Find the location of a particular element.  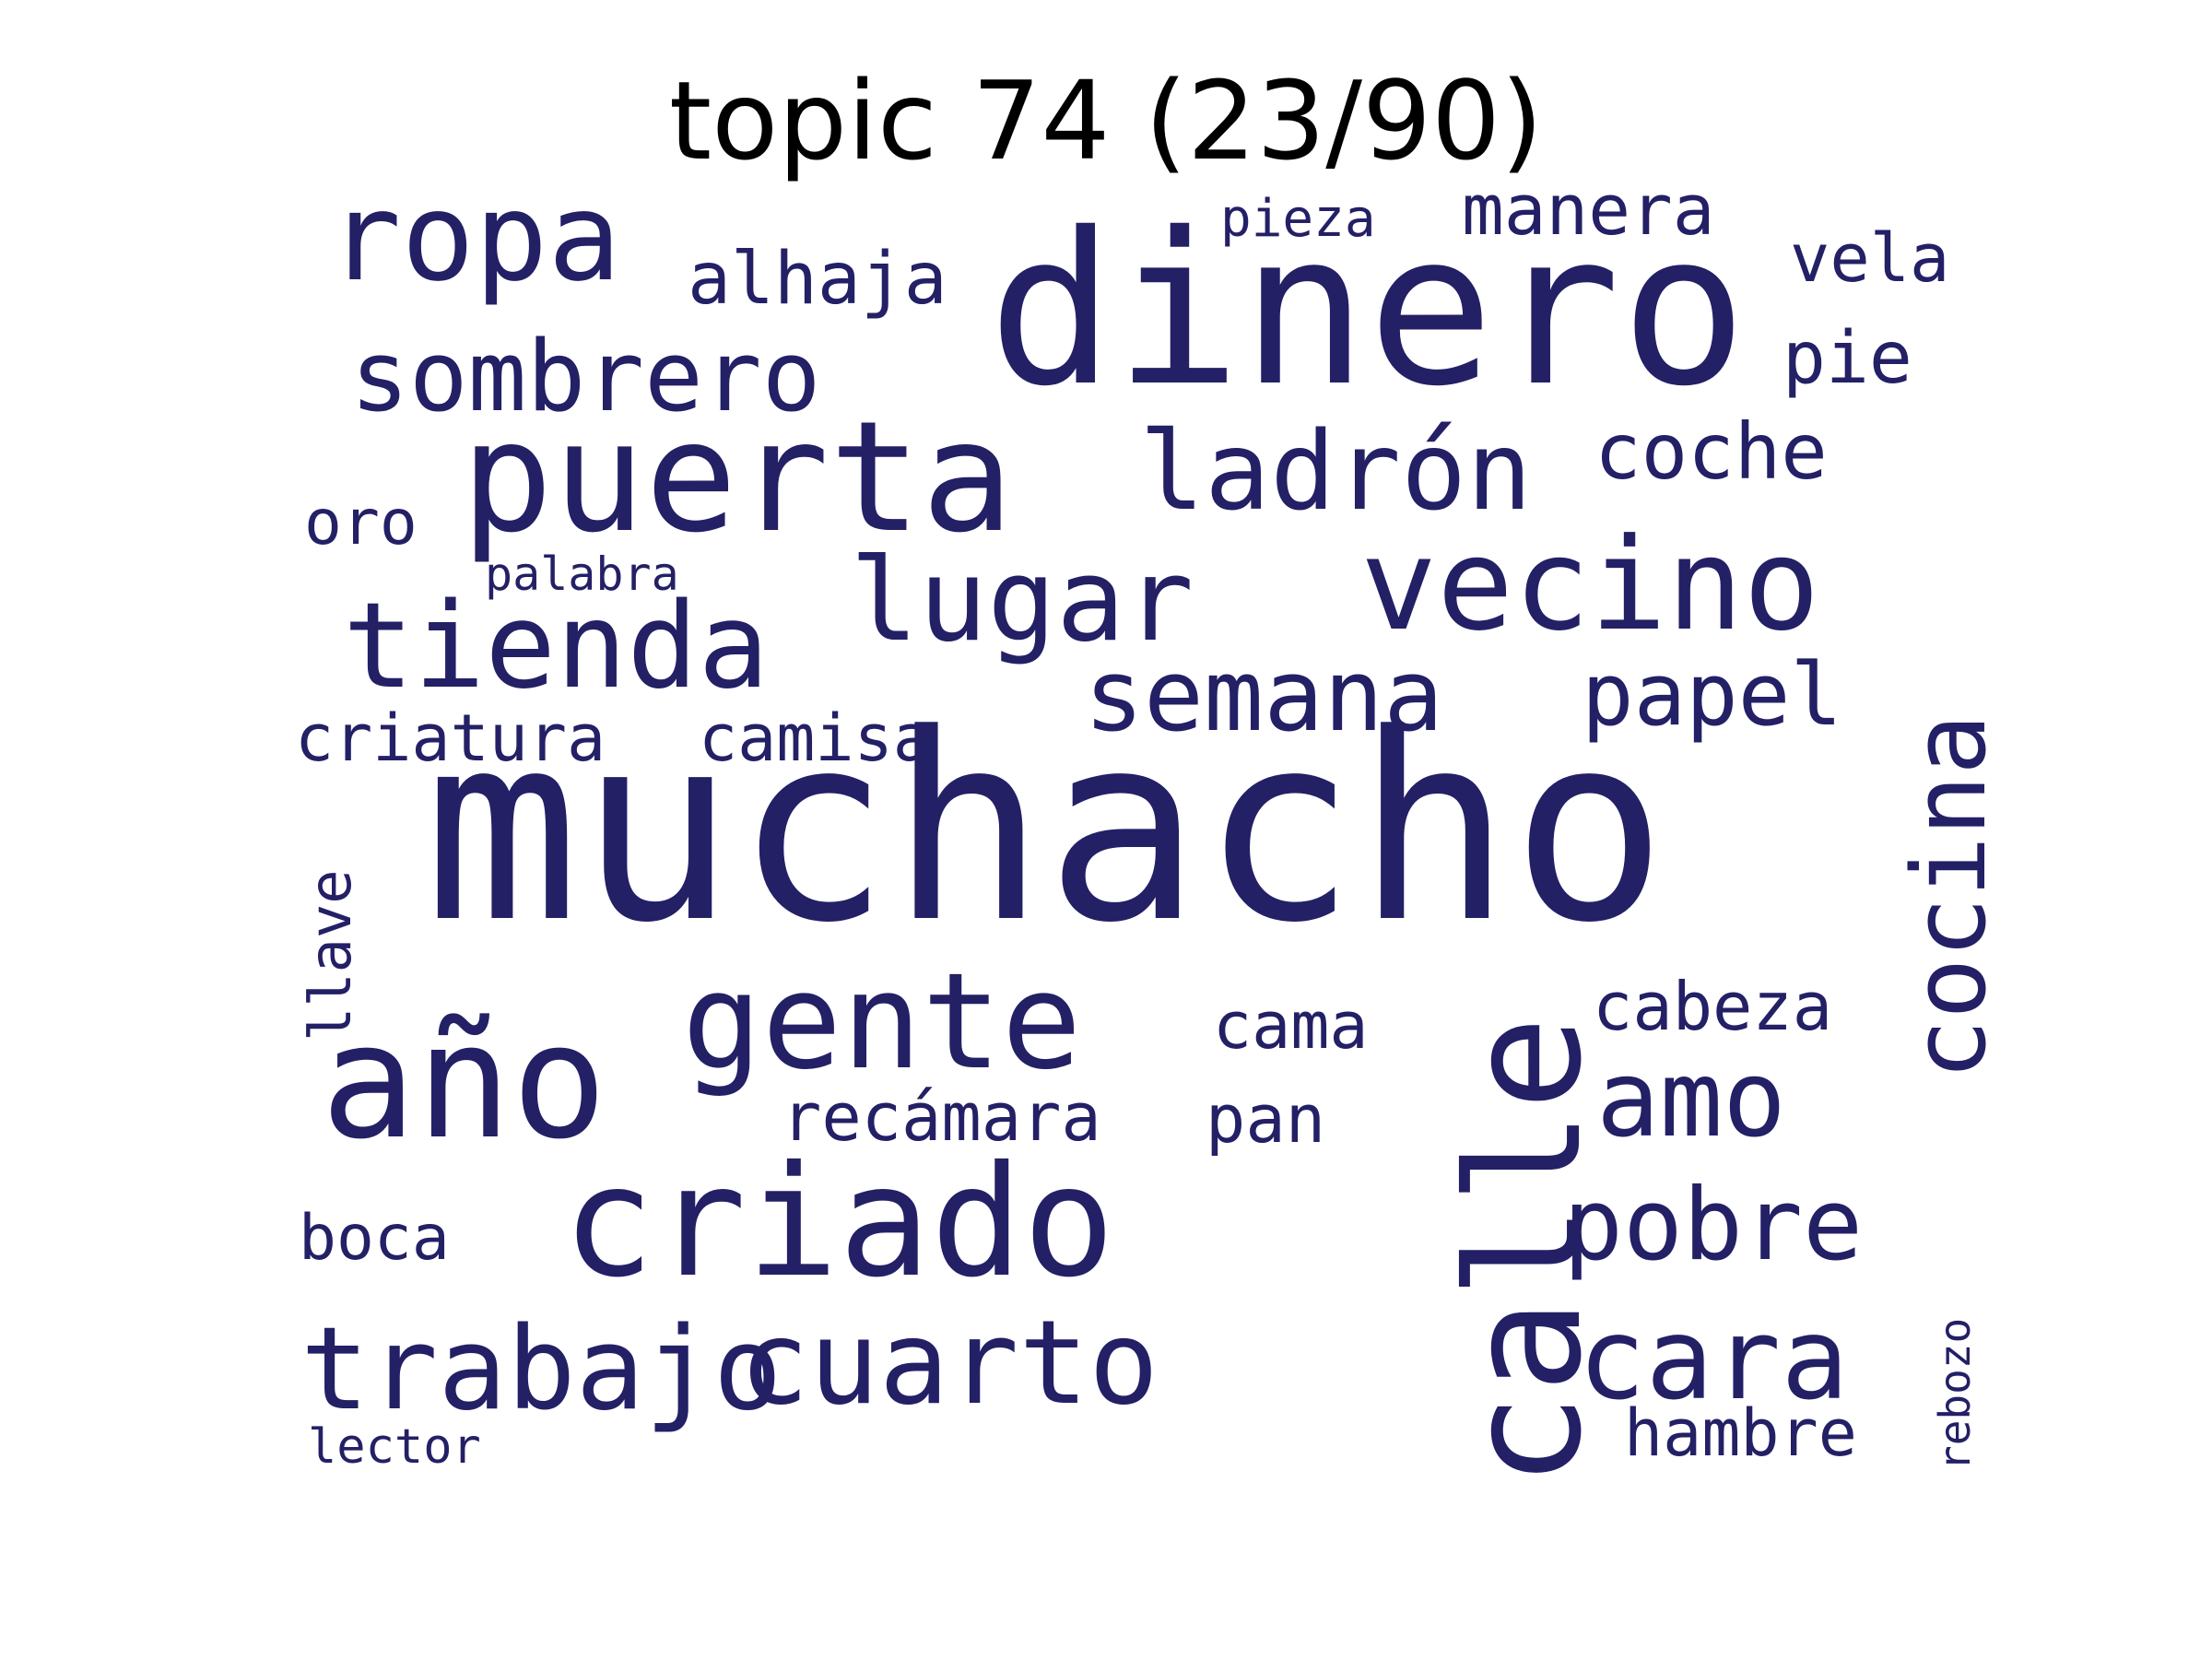

word-amo: amo is located at coordinates (1691, 1099).